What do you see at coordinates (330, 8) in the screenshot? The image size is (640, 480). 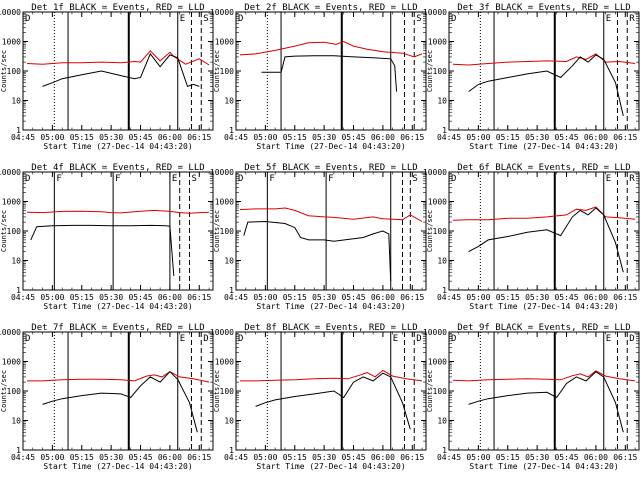 I see `chart-title: Det 2f BLACK = Events, RED = LLD` at bounding box center [330, 8].